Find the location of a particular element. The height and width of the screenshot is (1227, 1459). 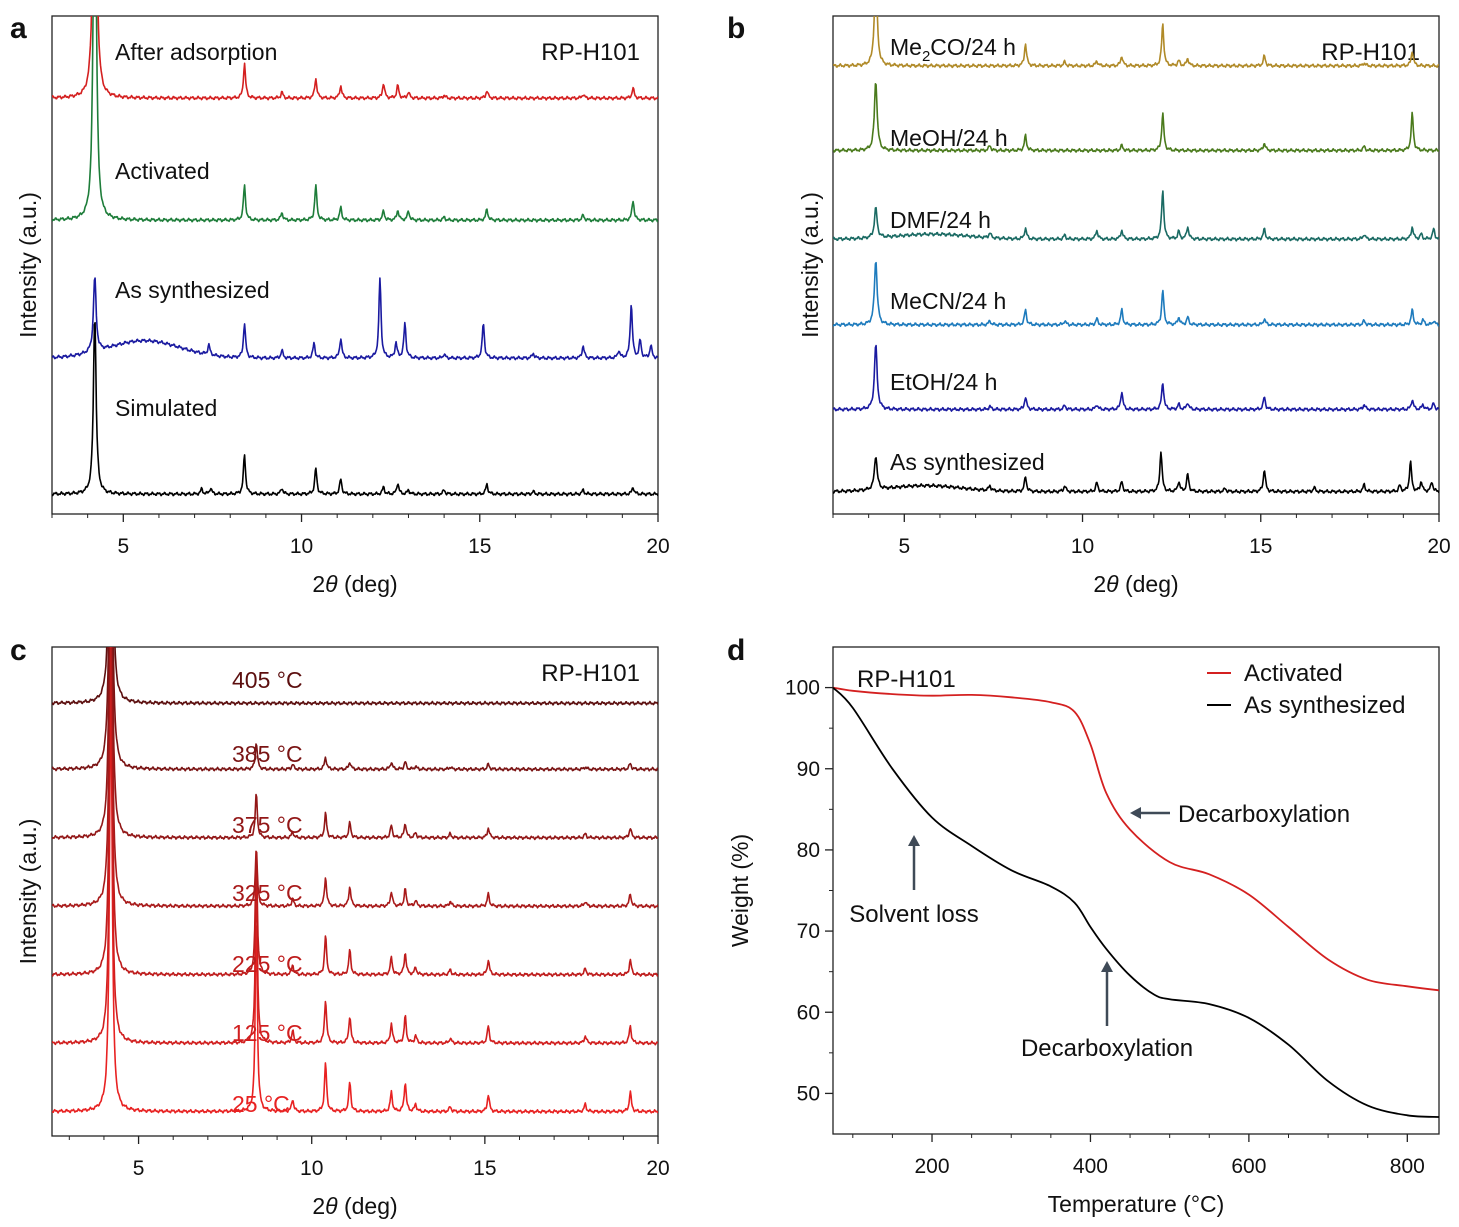

panel-letter: c is located at coordinates (18, 650).